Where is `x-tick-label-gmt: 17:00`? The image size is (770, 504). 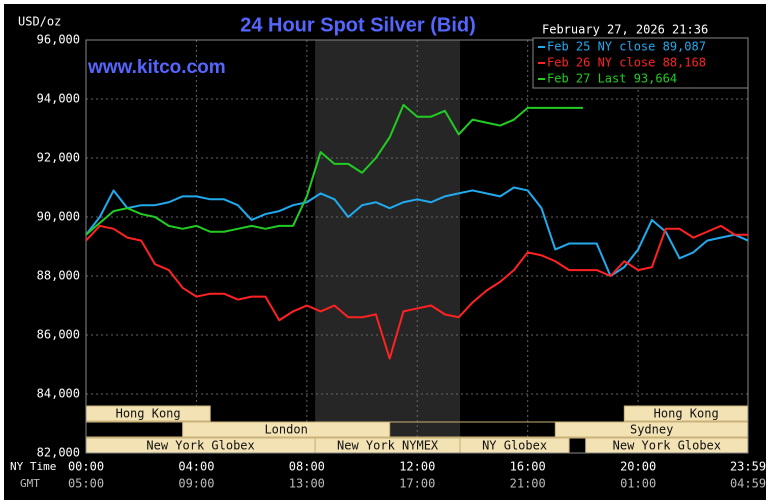
x-tick-label-gmt: 17:00 is located at coordinates (417, 484).